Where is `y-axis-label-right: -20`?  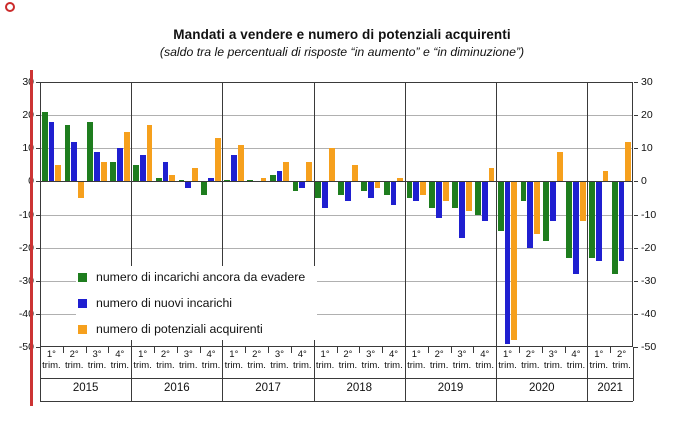
y-axis-label-right: -20 is located at coordinates (649, 247).